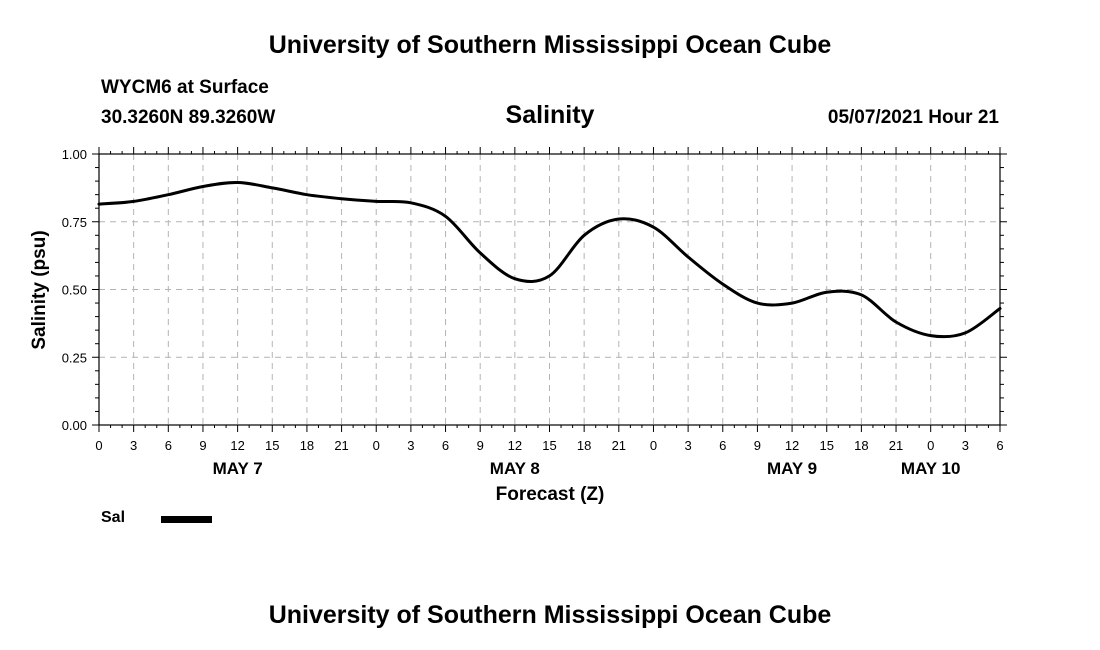  I want to click on x-date-label: MAY 10, so click(931, 468).